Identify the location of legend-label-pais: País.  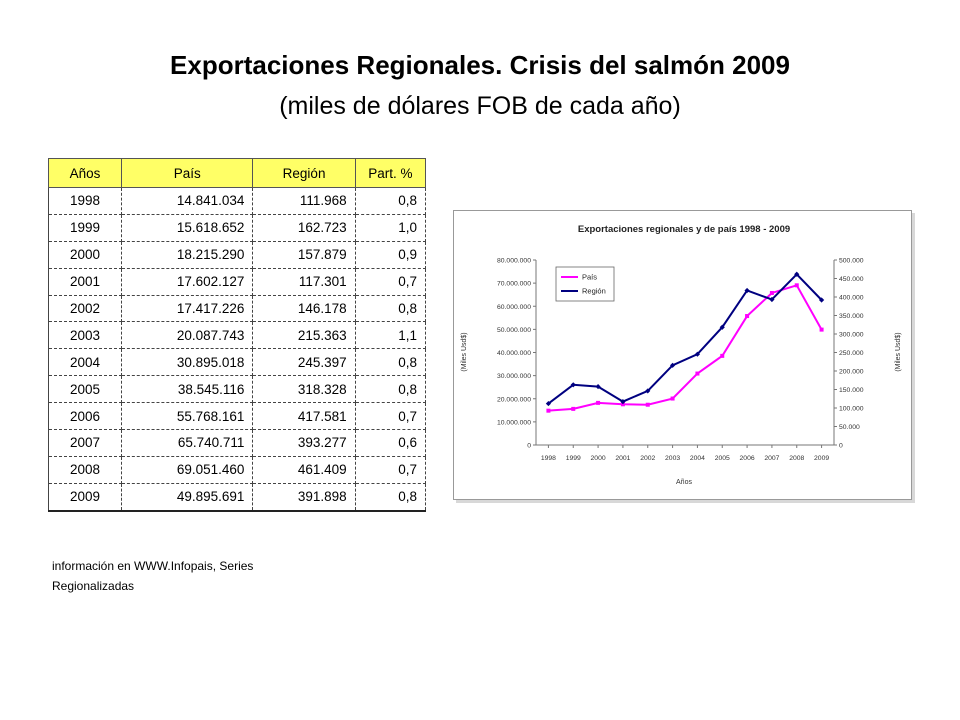
(589, 277).